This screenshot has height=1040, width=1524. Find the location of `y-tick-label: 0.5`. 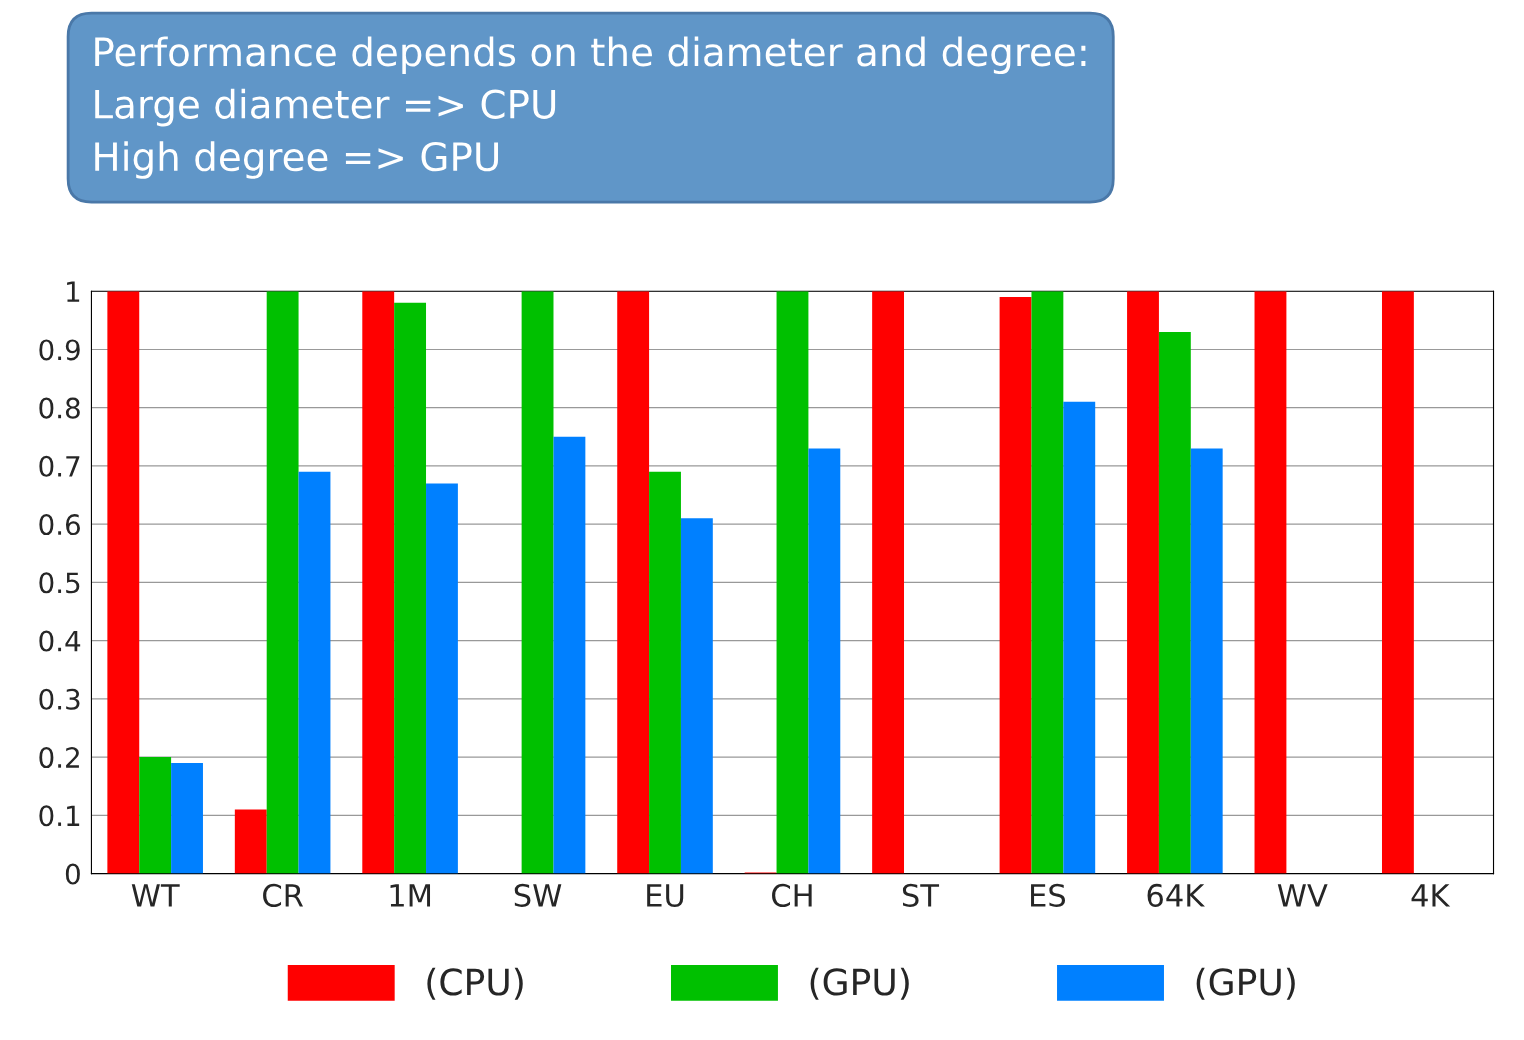

y-tick-label: 0.5 is located at coordinates (59, 583).